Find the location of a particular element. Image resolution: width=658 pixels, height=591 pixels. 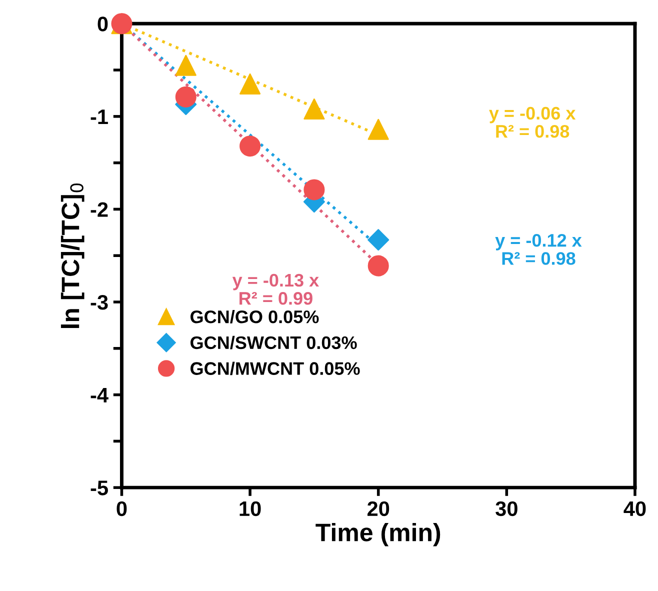

legend-label: GCN/SWCNT 0.03% is located at coordinates (273, 343).